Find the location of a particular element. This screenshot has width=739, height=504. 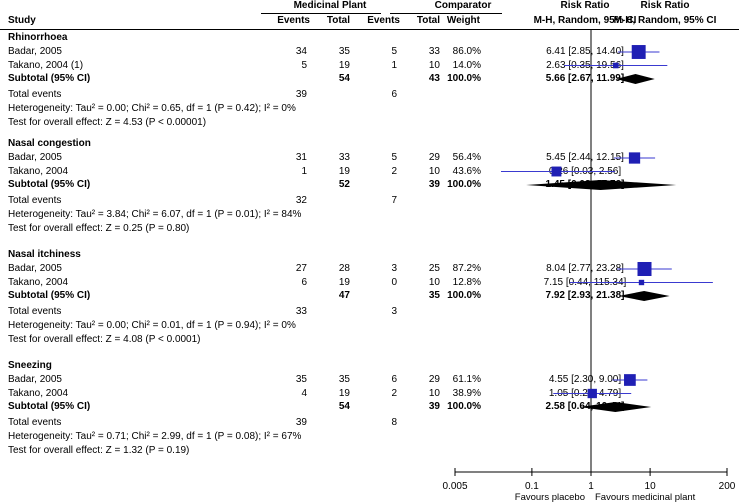

total1-header: Total is located at coordinates (338, 20).